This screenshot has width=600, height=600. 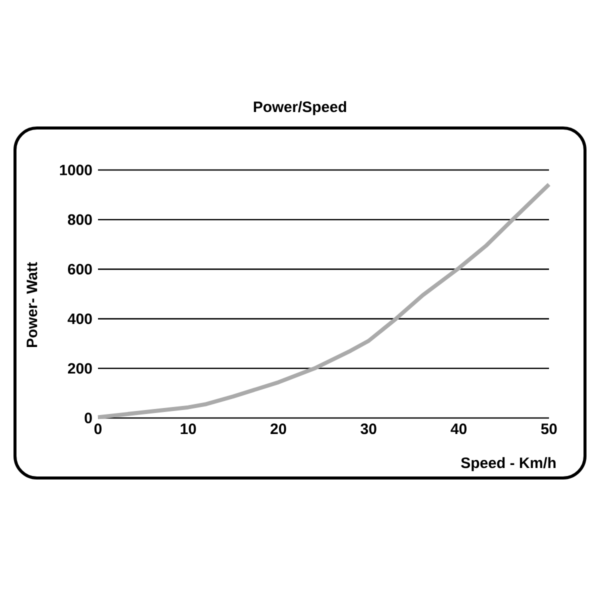 What do you see at coordinates (508, 464) in the screenshot?
I see `x-axis-title: Speed - Km/h` at bounding box center [508, 464].